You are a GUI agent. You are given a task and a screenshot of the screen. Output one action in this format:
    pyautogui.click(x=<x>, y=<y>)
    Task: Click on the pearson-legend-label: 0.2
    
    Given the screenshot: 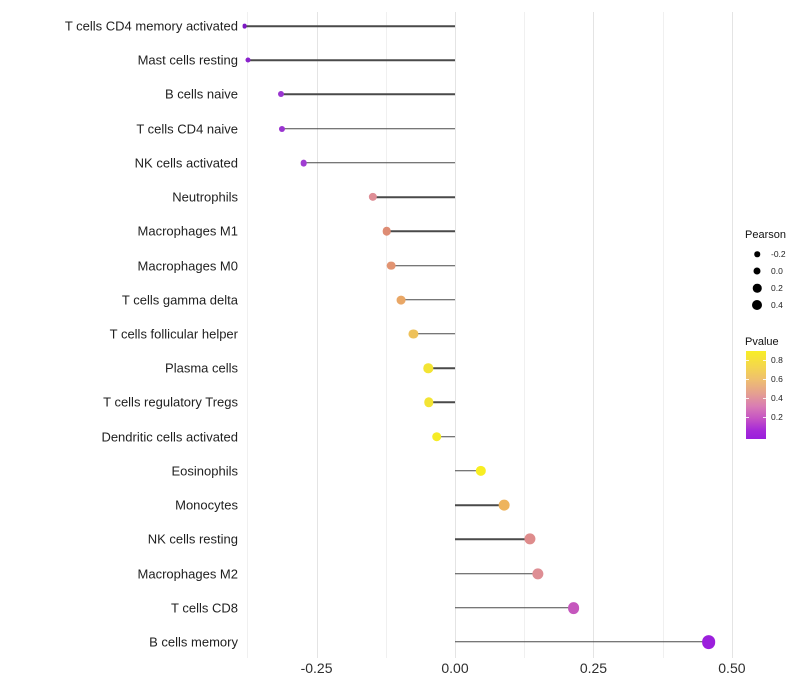 What is the action you would take?
    pyautogui.click(x=777, y=288)
    